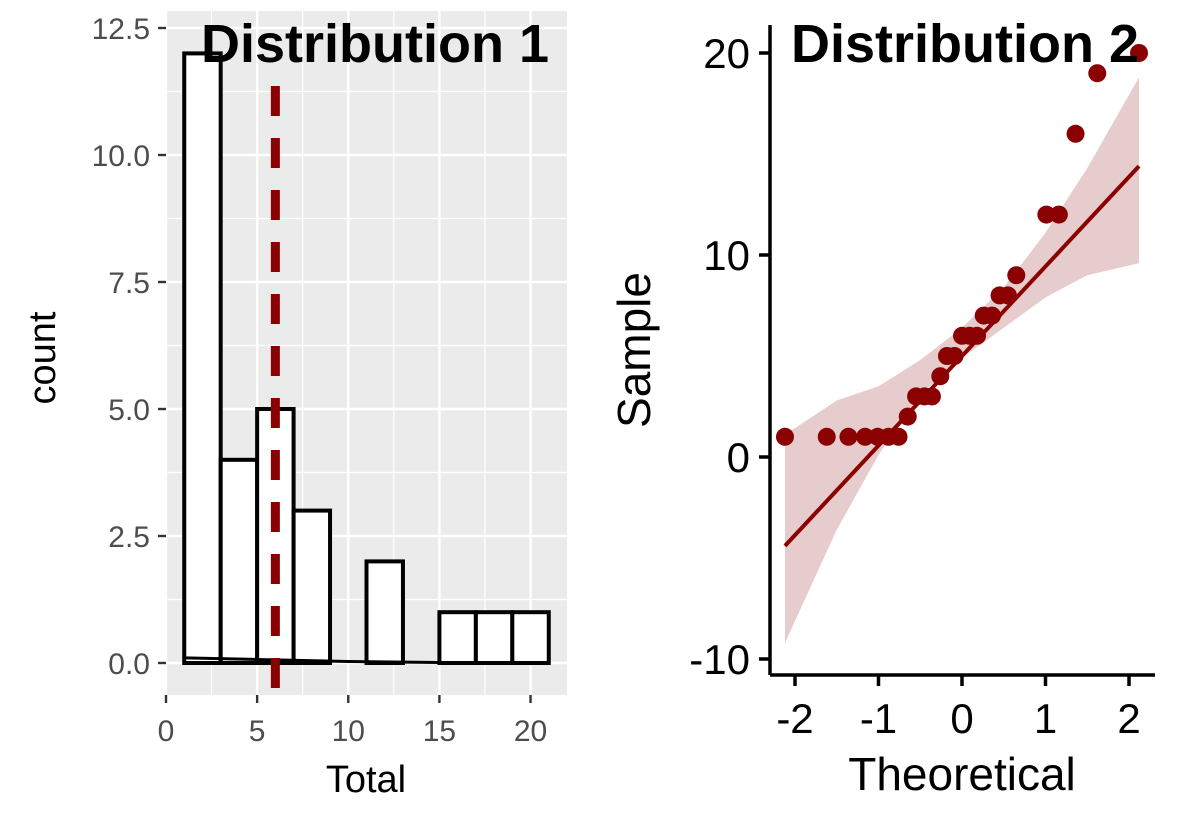 This screenshot has height=826, width=1181. What do you see at coordinates (129, 537) in the screenshot?
I see `panel1-y-tick-label: 2.5` at bounding box center [129, 537].